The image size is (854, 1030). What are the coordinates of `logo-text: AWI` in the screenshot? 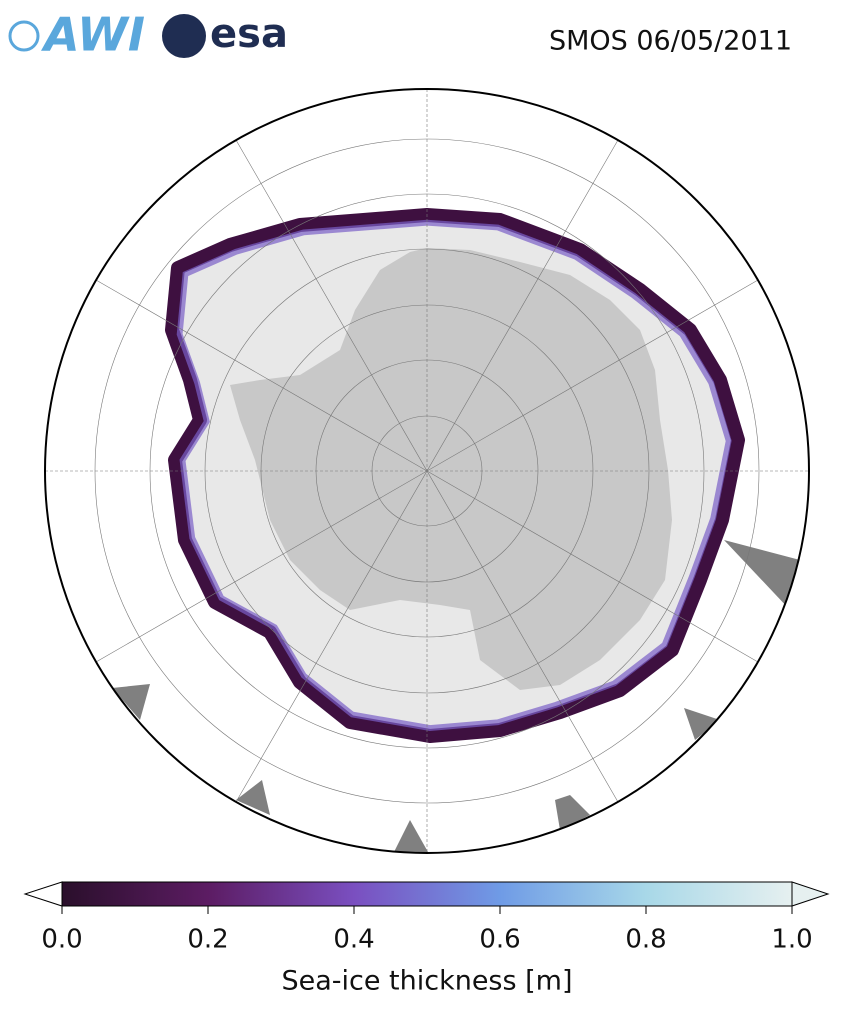 It's located at (93, 35).